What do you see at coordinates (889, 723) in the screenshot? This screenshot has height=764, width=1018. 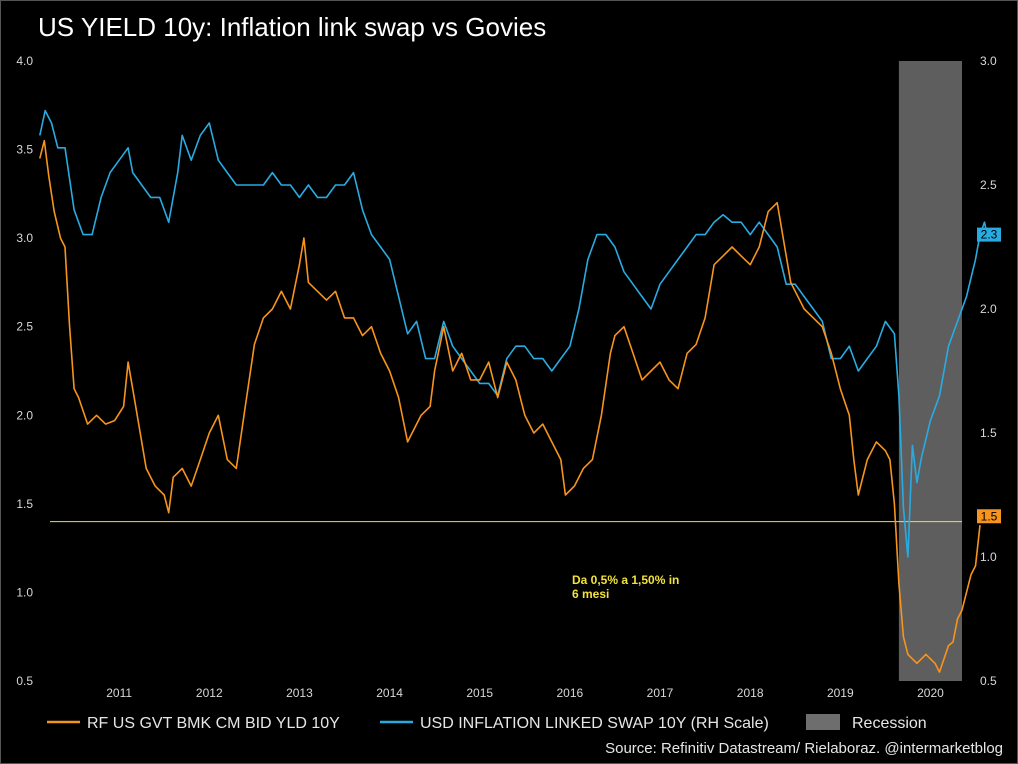 I see `legend-label-recession: Recession` at bounding box center [889, 723].